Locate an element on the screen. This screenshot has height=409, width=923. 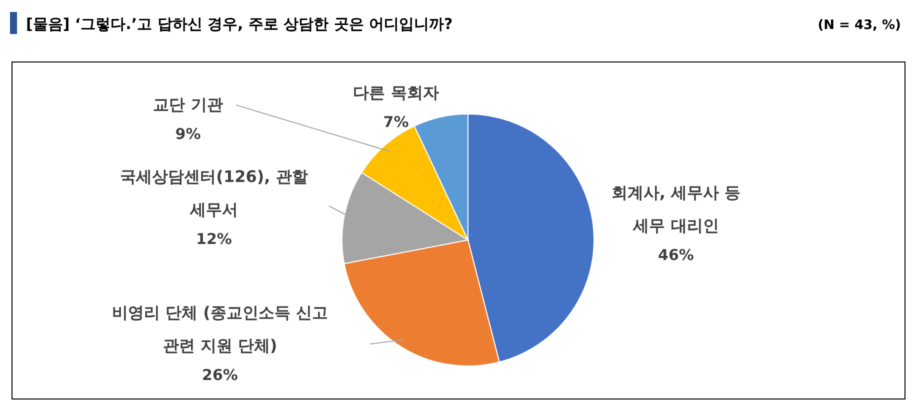
slice-label: 국세상담센터(126), 관할 세무서 is located at coordinates (214, 193).